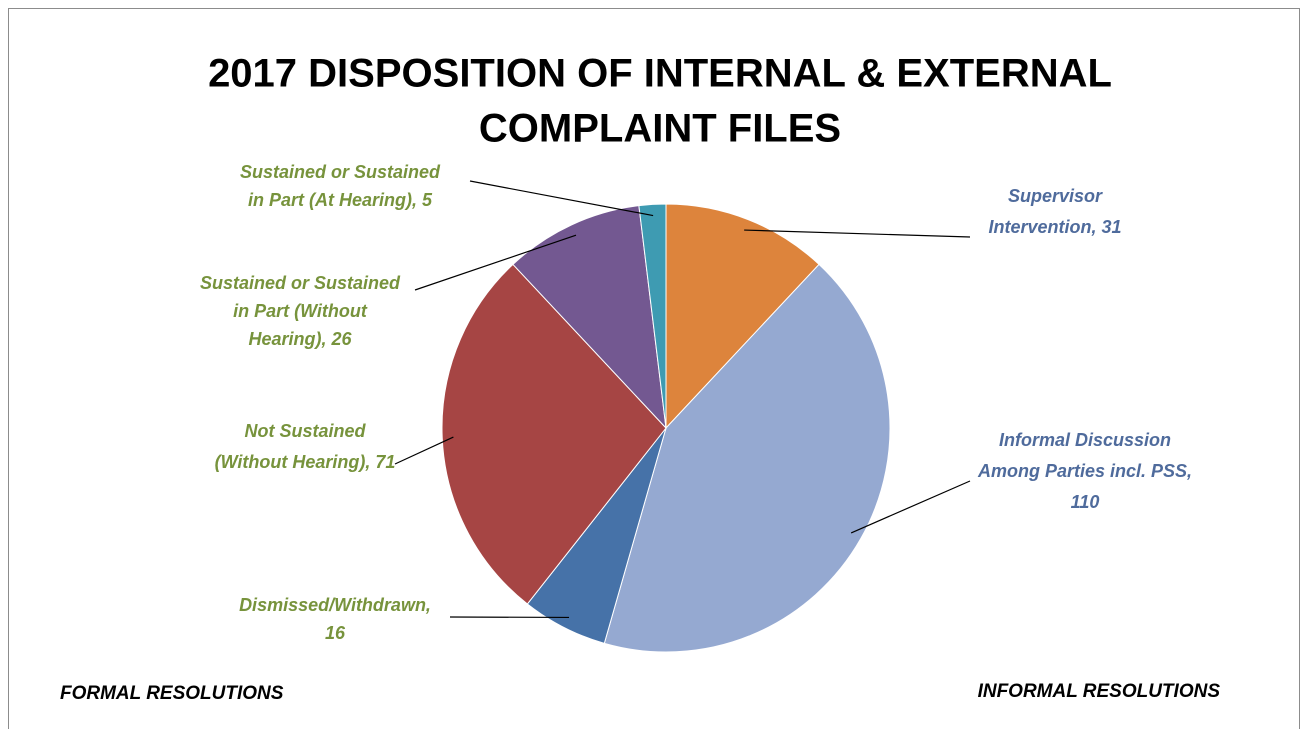 The image size is (1308, 729). I want to click on data-label: in Part (At Hearing), 5, so click(340, 200).